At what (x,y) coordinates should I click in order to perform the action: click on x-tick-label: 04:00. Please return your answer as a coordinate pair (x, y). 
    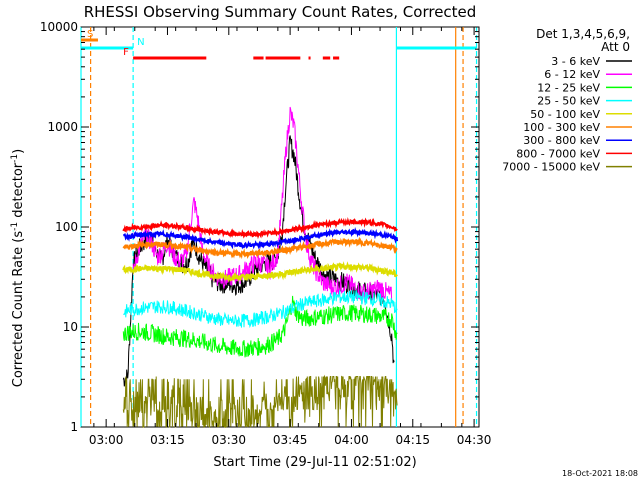
    Looking at the image, I should click on (351, 440).